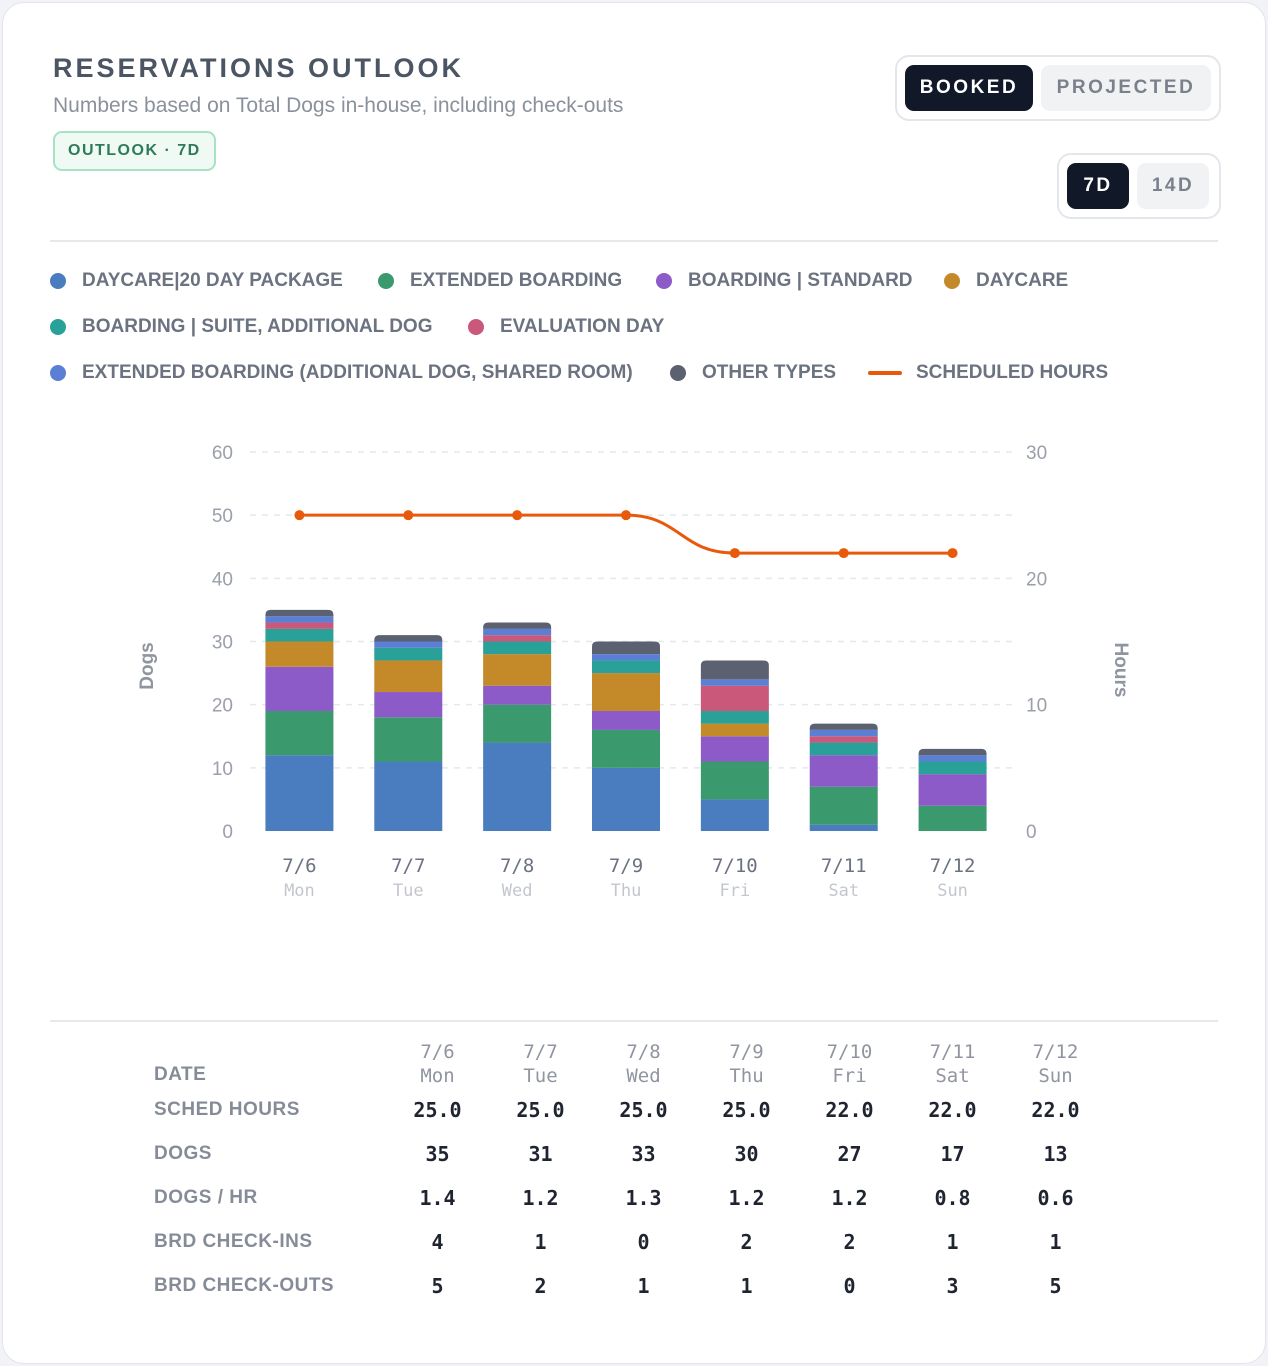  Describe the element at coordinates (628, 1286) in the screenshot. I see `brd-check-outs-row: BRD CHECK-OUTS 5 2 1 1 0 3 5` at that location.